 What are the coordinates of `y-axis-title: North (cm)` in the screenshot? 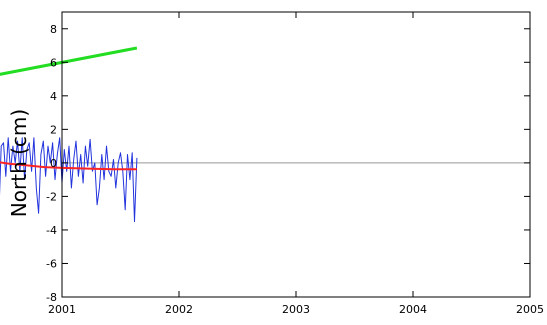 It's located at (19, 163).